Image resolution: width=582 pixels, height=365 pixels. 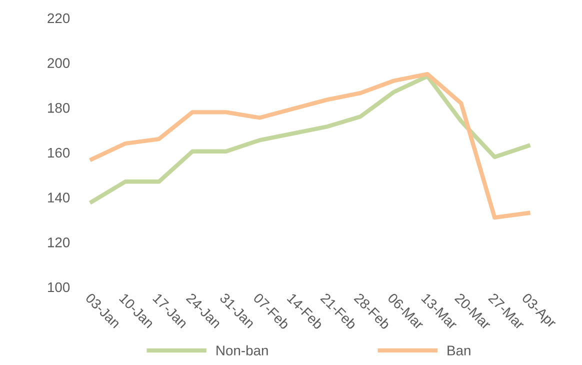 What do you see at coordinates (459, 351) in the screenshot?
I see `legend-label: Ban` at bounding box center [459, 351].